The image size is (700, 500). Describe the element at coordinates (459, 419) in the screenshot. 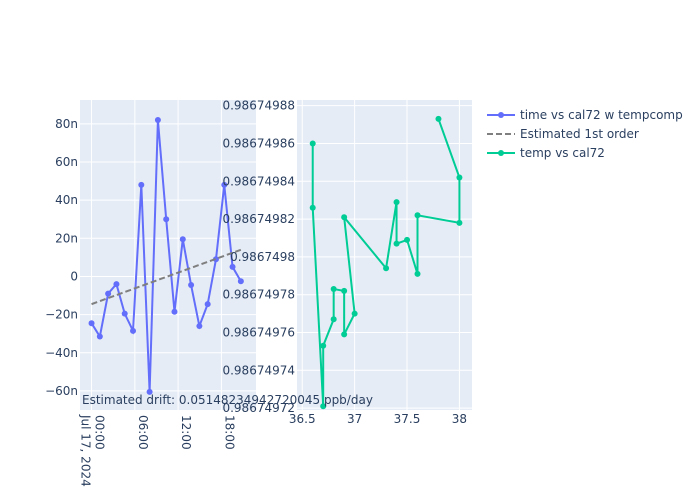

I see `x-tick-label: 38` at that location.